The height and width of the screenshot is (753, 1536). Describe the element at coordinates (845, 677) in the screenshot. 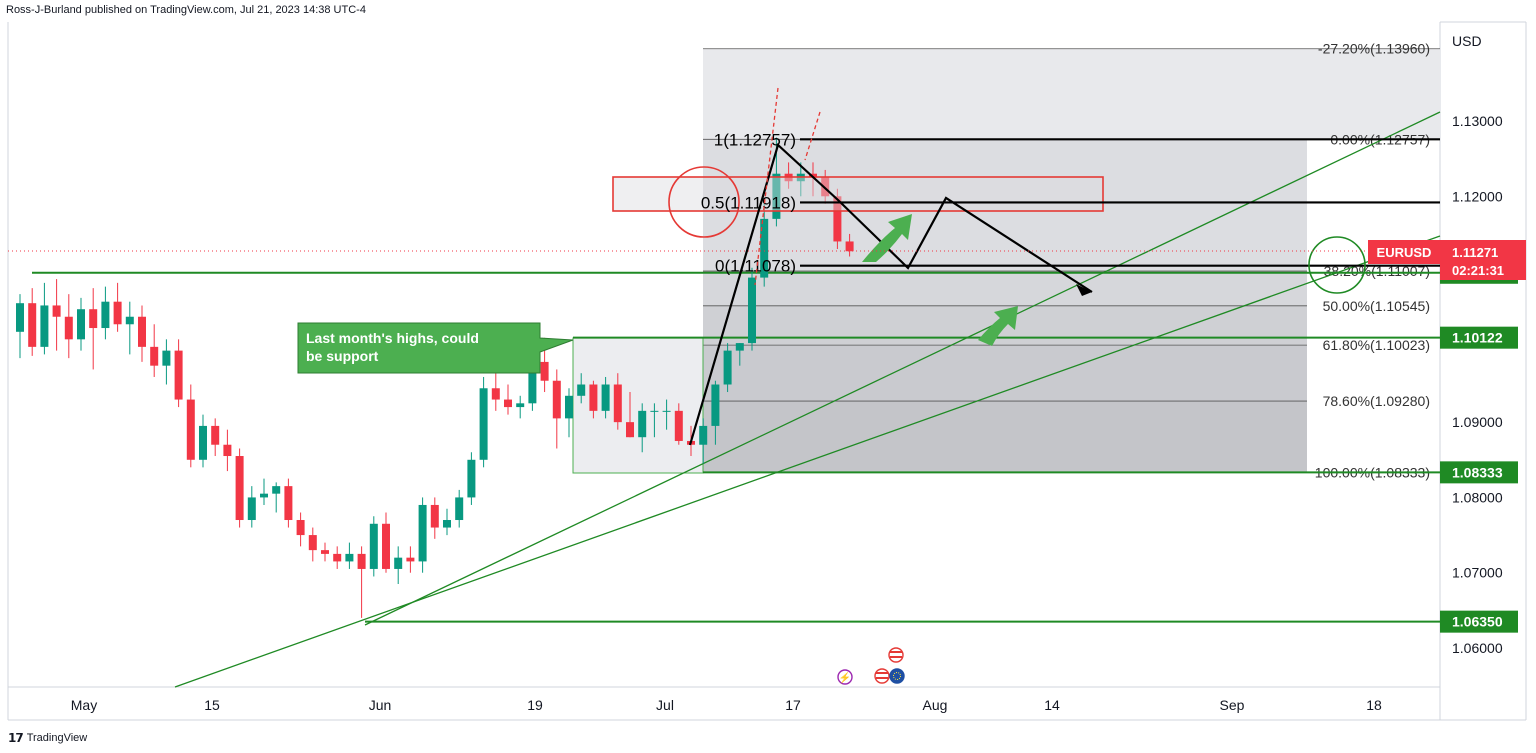

I see `dividend-event-icon` at that location.